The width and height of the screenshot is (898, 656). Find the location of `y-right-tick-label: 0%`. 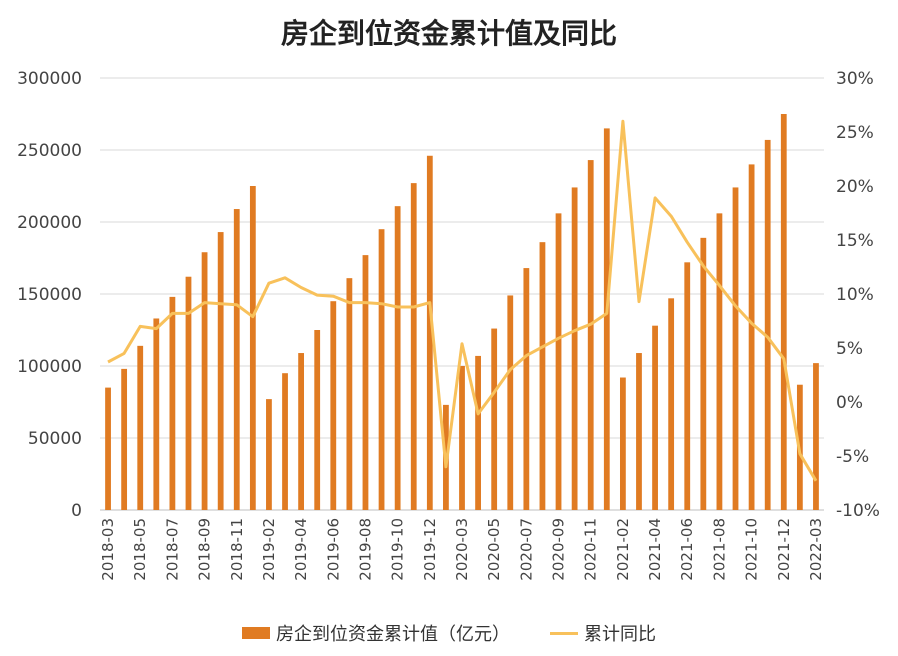

y-right-tick-label: 0% is located at coordinates (849, 403).